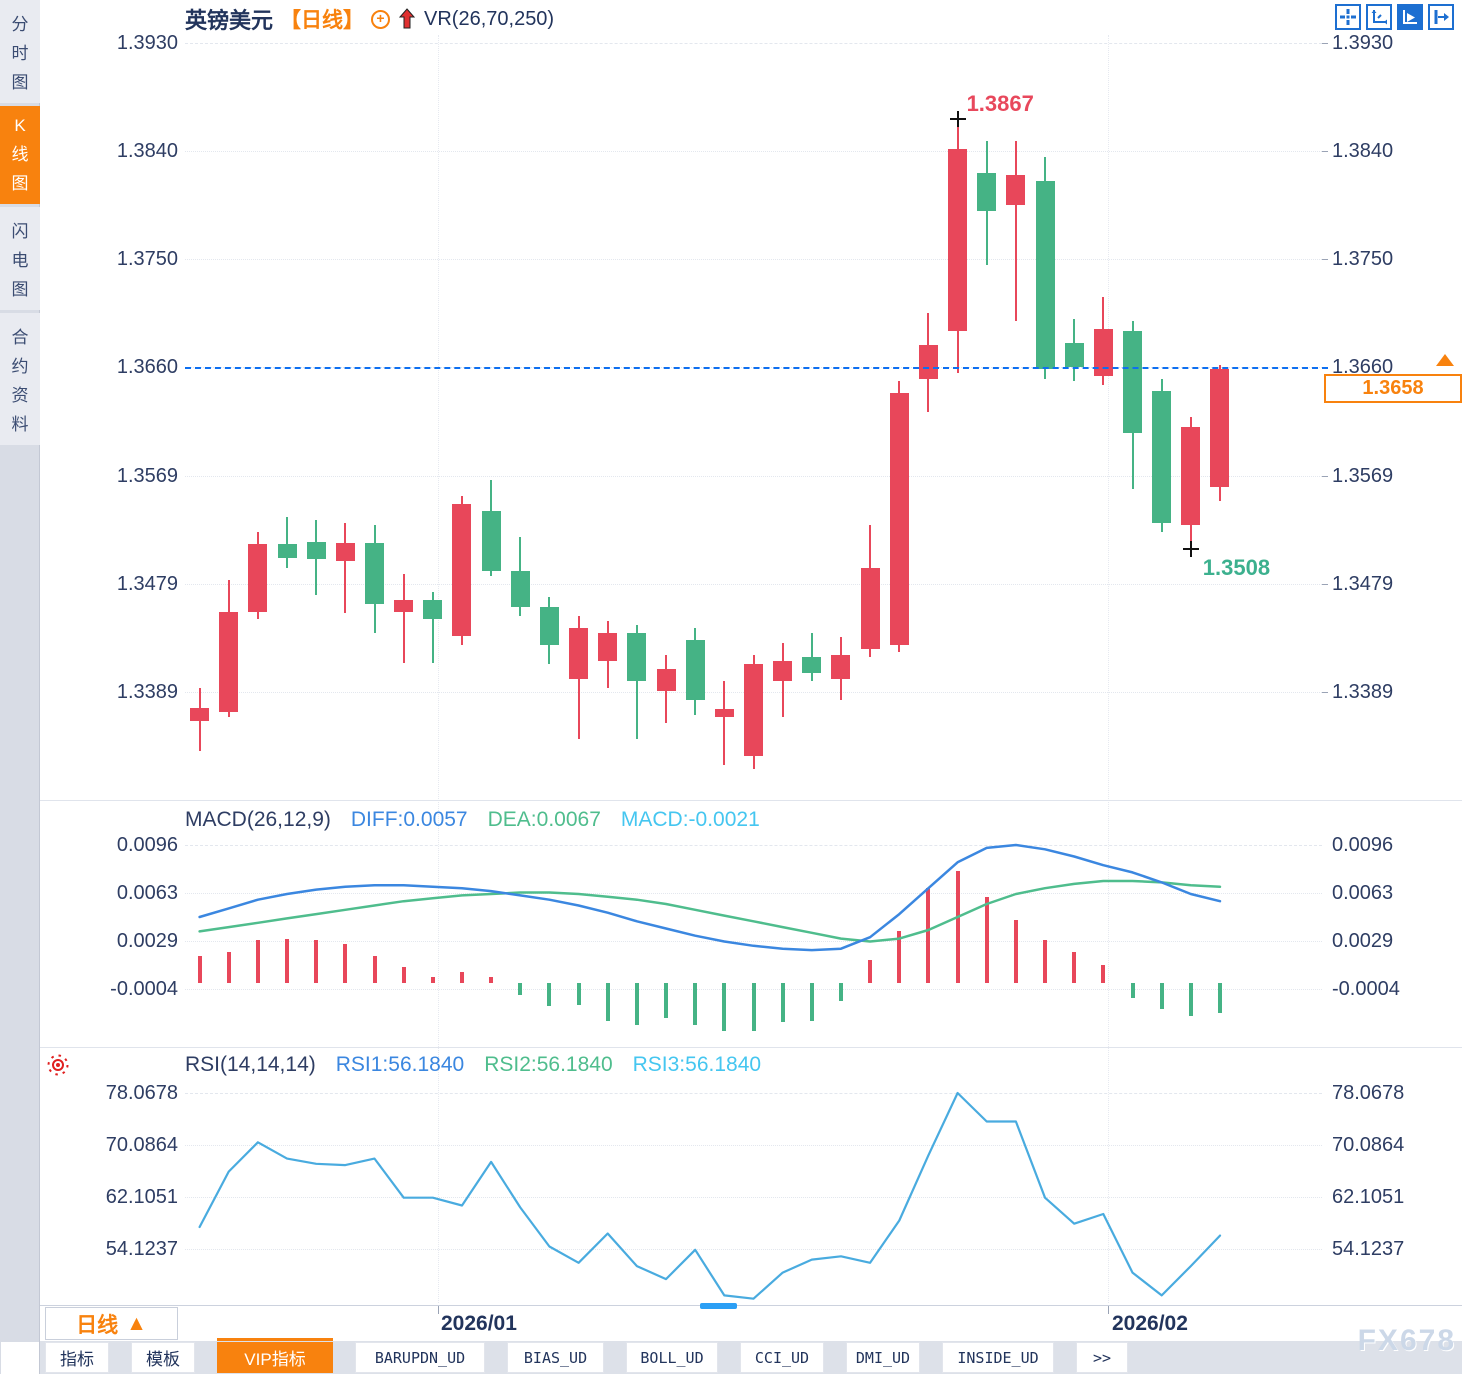 This screenshot has width=1462, height=1374. Describe the element at coordinates (322, 20) in the screenshot. I see `period-tag: 【日线】` at that location.